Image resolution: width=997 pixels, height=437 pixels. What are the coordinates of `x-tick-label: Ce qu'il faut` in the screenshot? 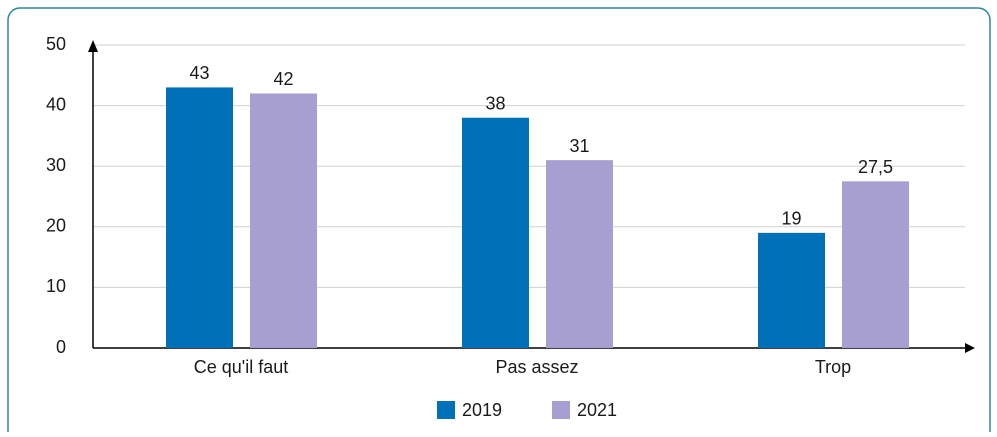 It's located at (241, 367).